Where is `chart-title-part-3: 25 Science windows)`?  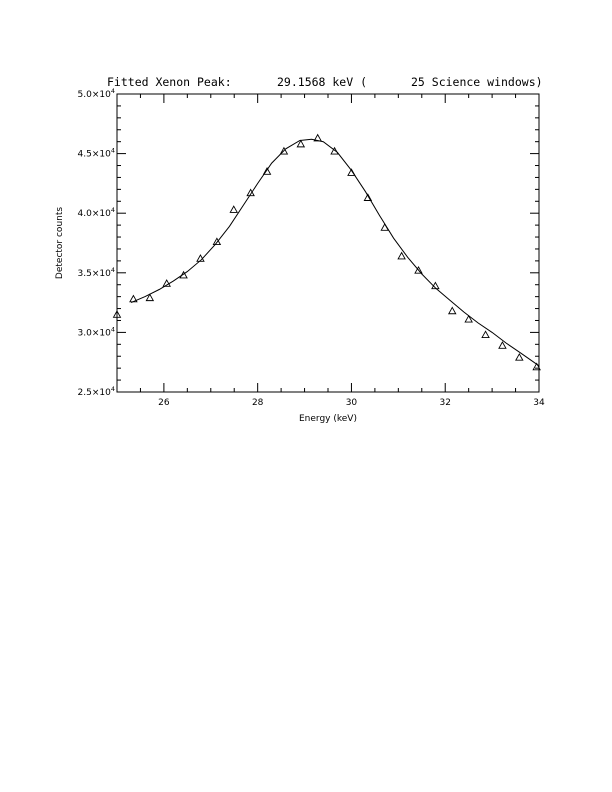
chart-title-part-3: 25 Science windows) is located at coordinates (477, 82).